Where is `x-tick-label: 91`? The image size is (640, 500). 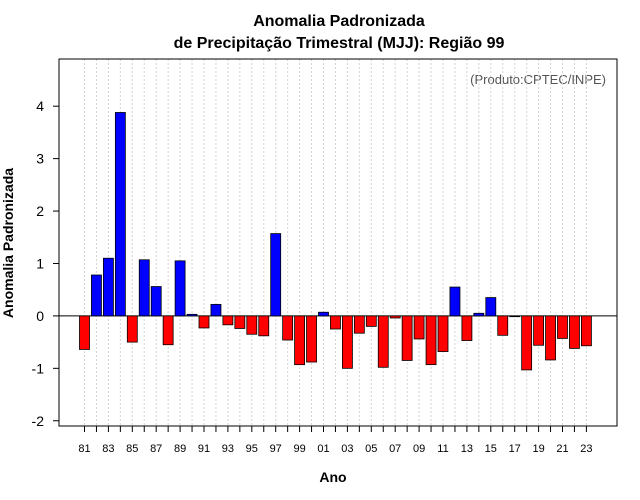
x-tick-label: 91 is located at coordinates (204, 449).